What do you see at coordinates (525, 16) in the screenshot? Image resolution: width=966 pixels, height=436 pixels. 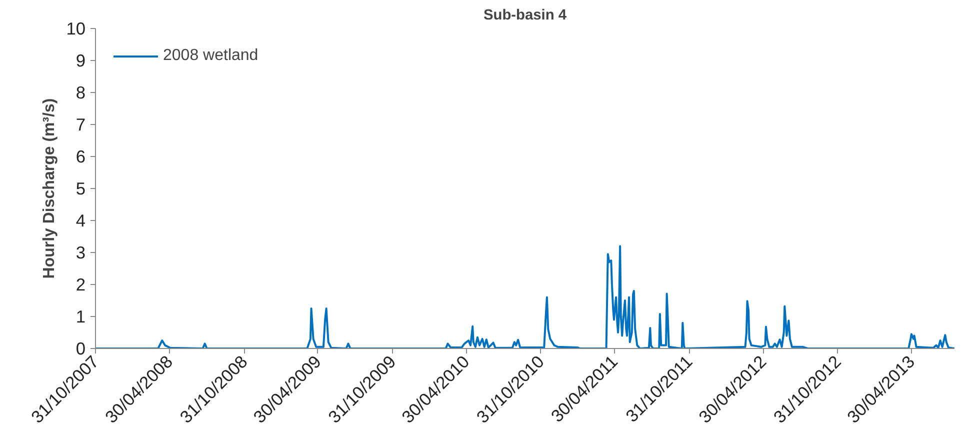 I see `chart-title: Sub-basin 4` at bounding box center [525, 16].